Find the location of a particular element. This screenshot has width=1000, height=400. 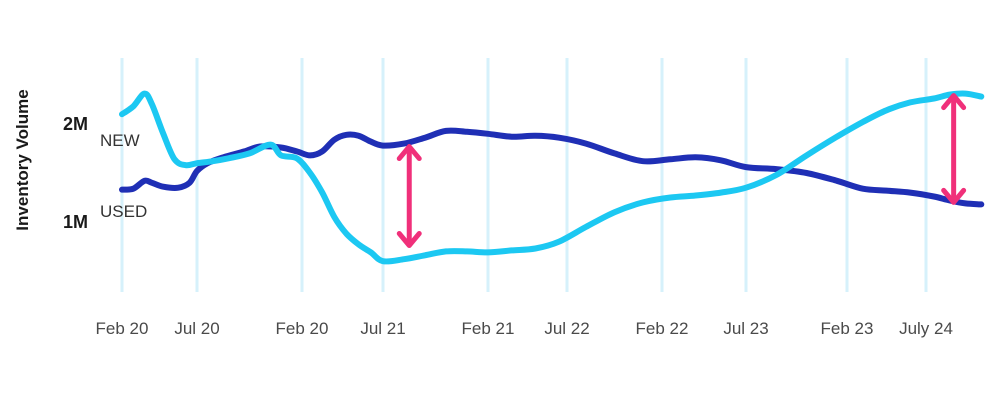

series-label-used: USED is located at coordinates (123, 211).